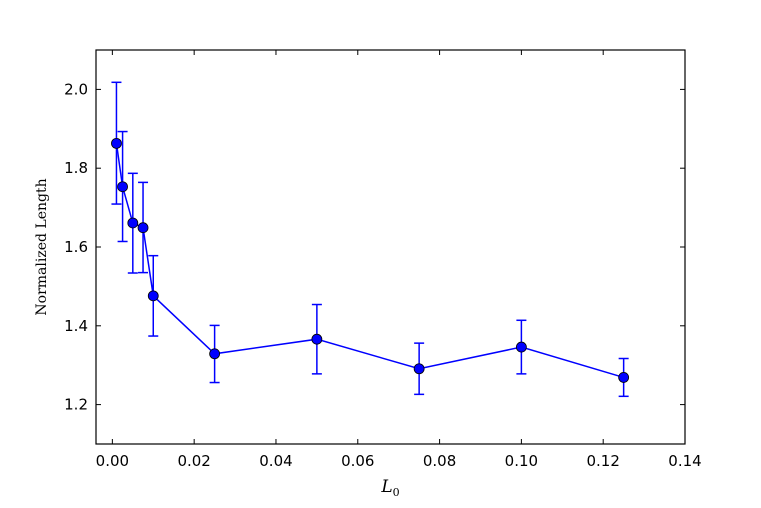 The width and height of the screenshot is (761, 508). What do you see at coordinates (396, 492) in the screenshot?
I see `x-axis-label-subscript: 0` at bounding box center [396, 492].